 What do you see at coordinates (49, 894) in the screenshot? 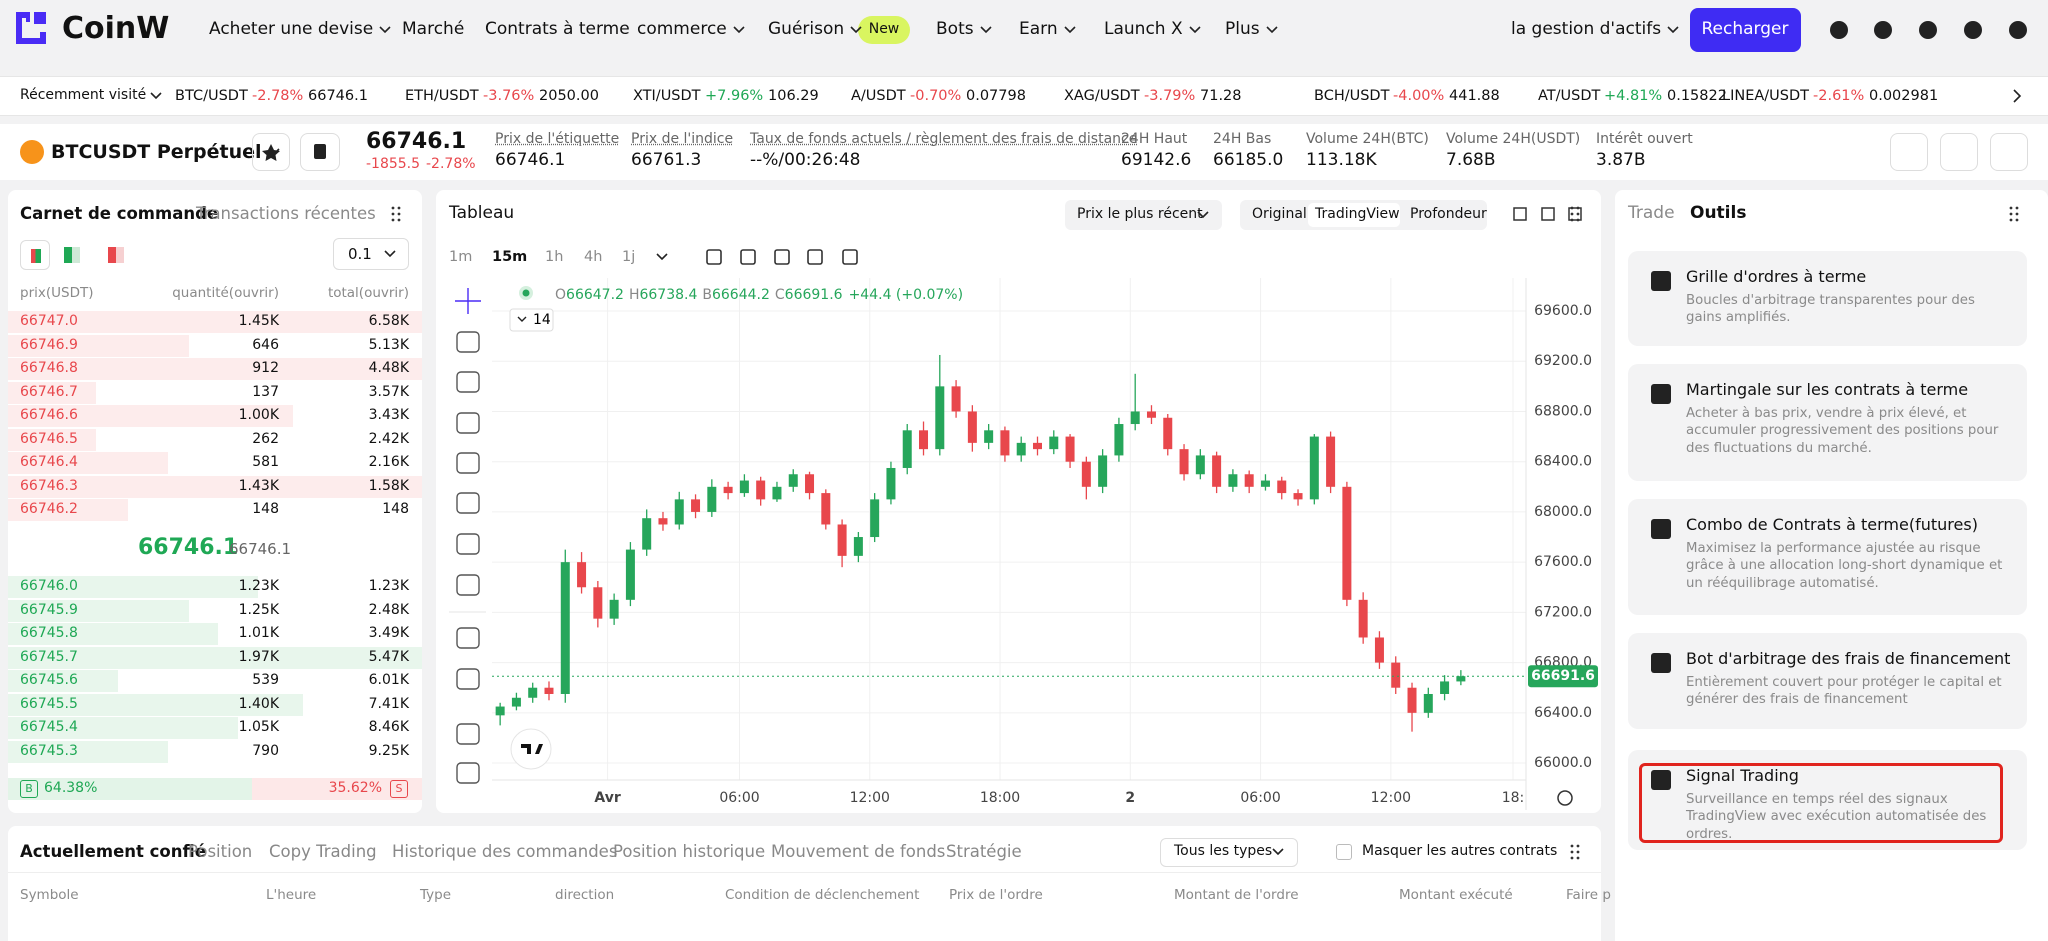
I see `column-header: Symbole` at bounding box center [49, 894].